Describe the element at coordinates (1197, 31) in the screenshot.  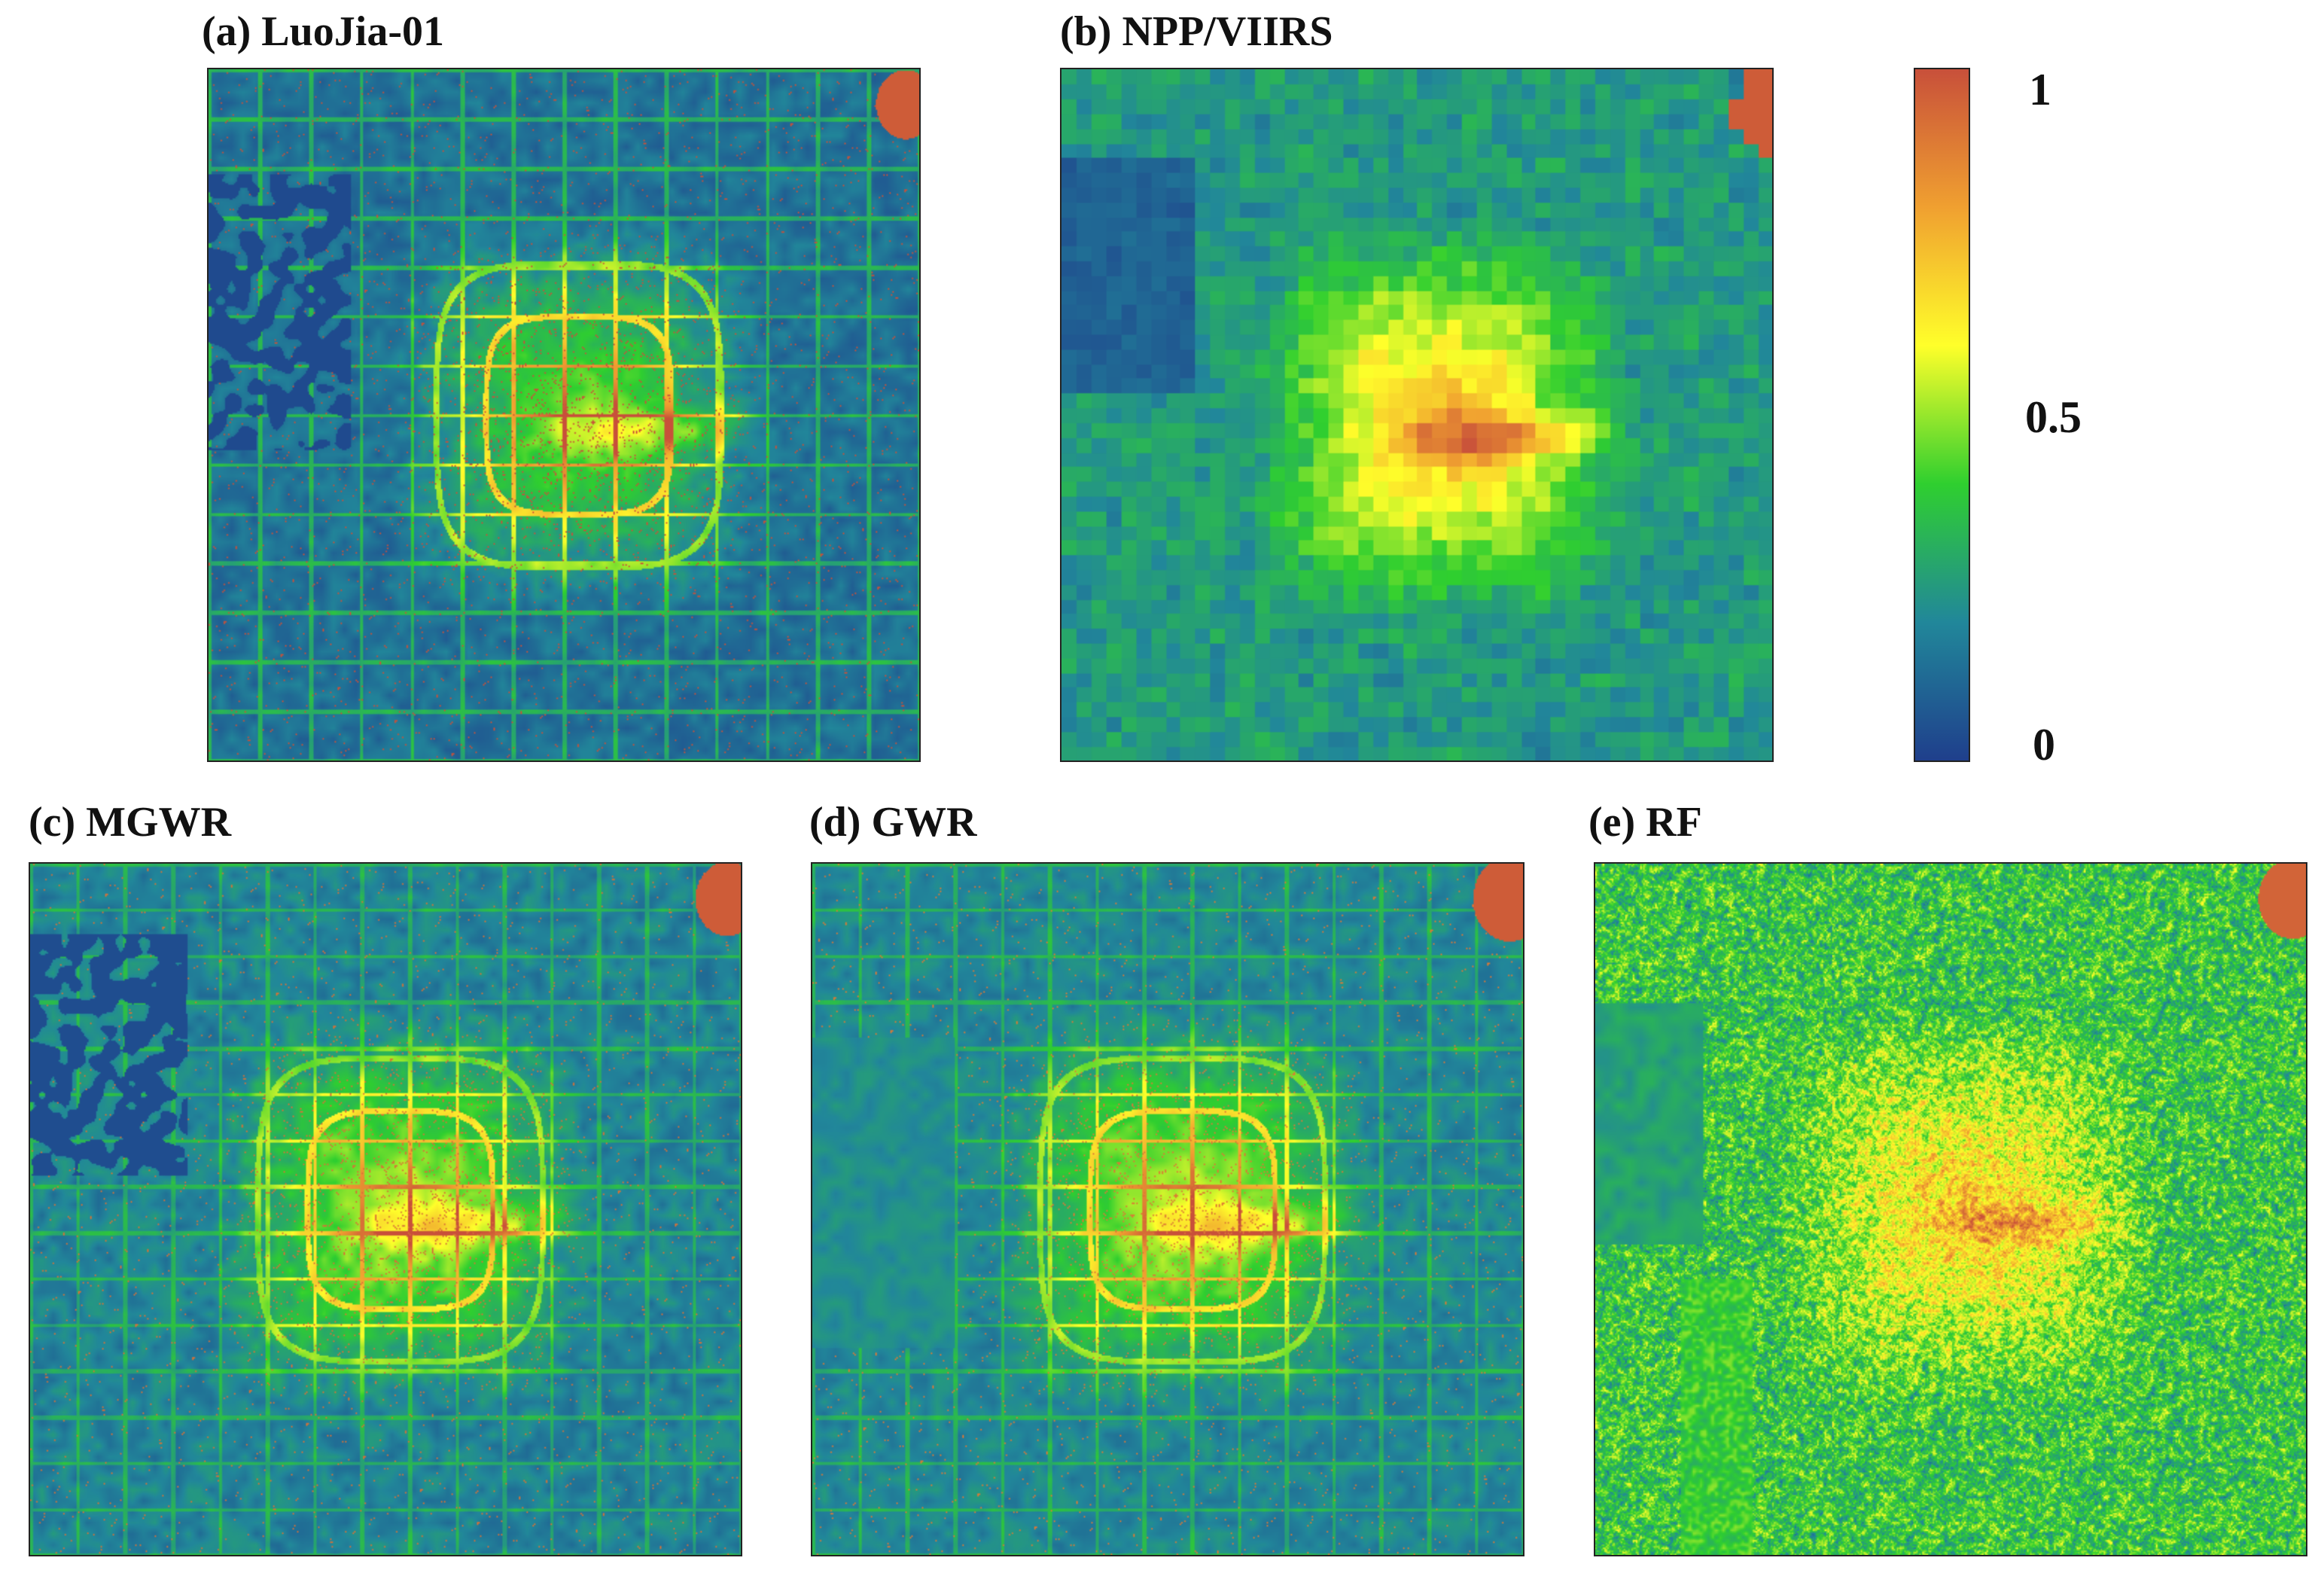
I see `panel-b-title: (b) NPP/VIIRS` at that location.